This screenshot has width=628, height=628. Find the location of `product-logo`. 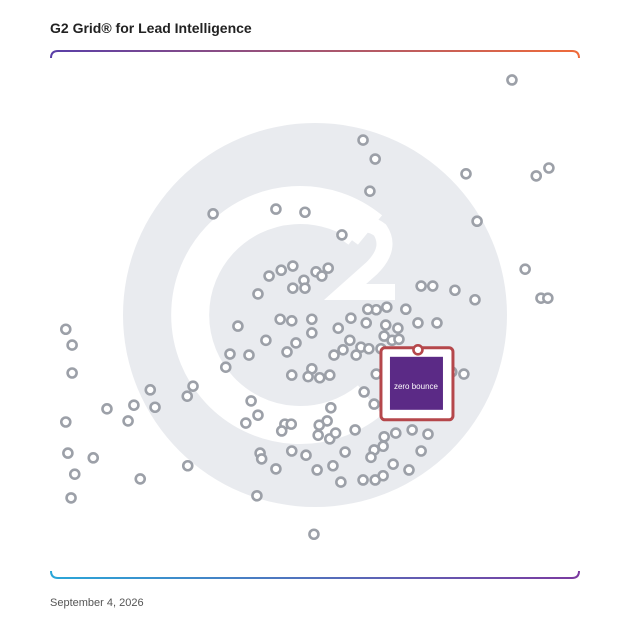

product-logo is located at coordinates (416, 383).